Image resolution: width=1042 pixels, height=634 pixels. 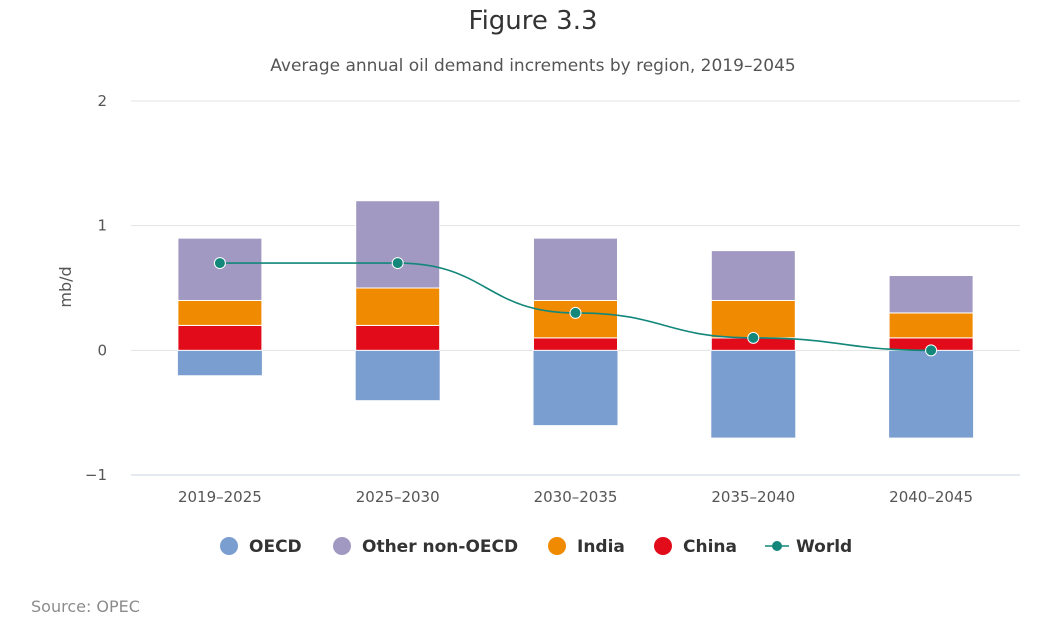 What do you see at coordinates (824, 547) in the screenshot?
I see `legend-label: World` at bounding box center [824, 547].